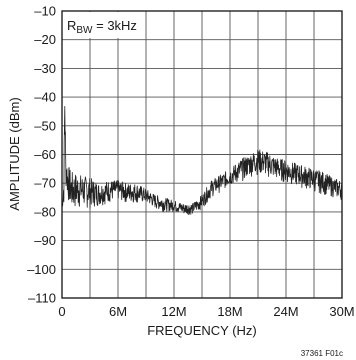 The image size is (356, 360). What do you see at coordinates (41, 269) in the screenshot?
I see `y-tick-label: –100` at bounding box center [41, 269].